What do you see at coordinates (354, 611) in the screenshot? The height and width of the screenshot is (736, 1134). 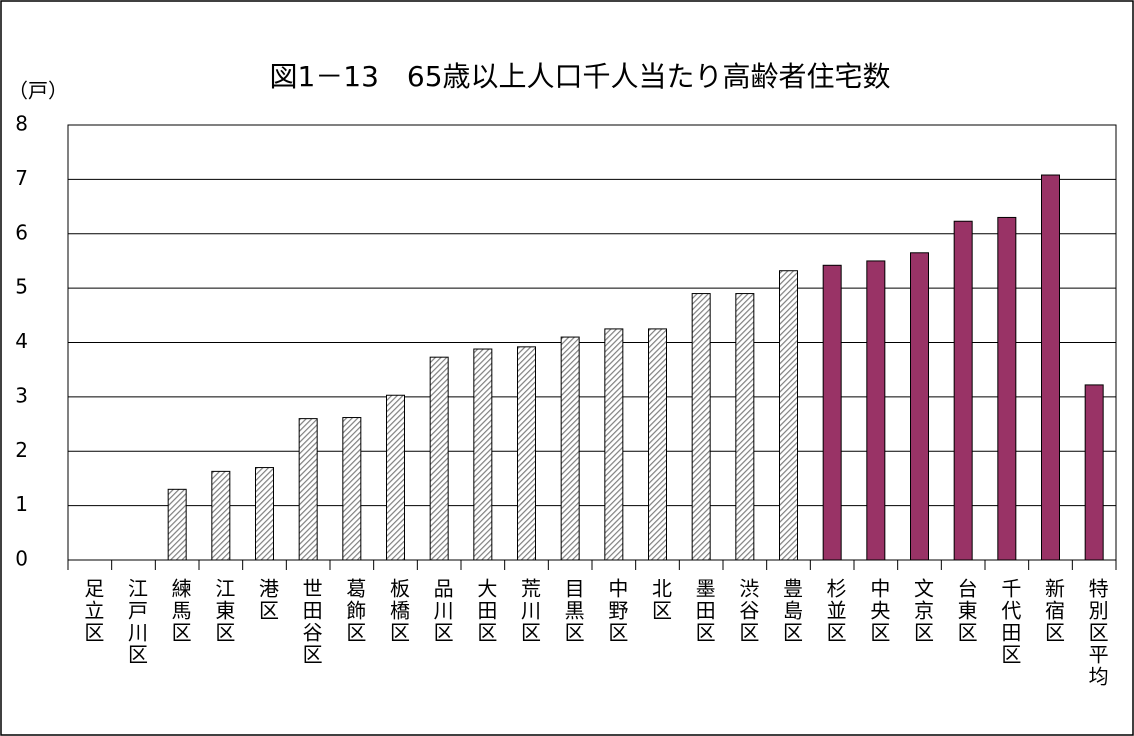 I see `x-tick-label: 葛飾区` at bounding box center [354, 611].